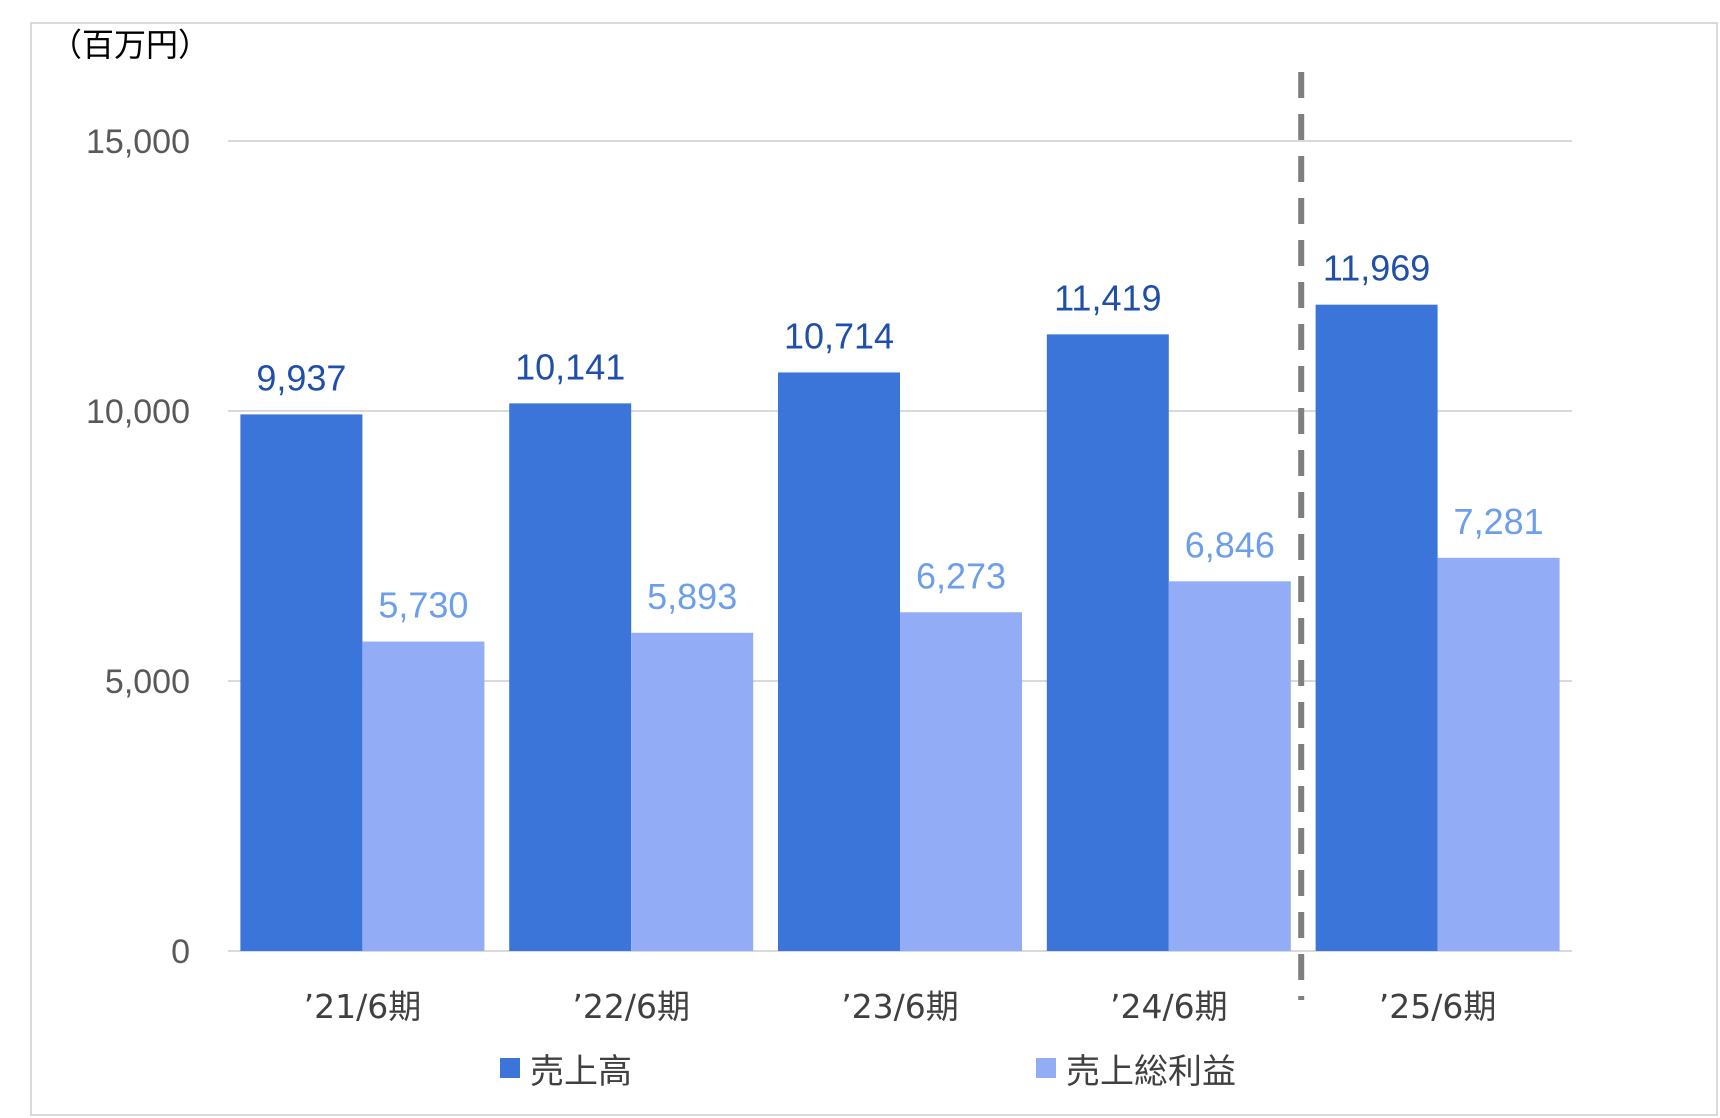  I want to click on data-label-sales: 10,714, so click(839, 335).